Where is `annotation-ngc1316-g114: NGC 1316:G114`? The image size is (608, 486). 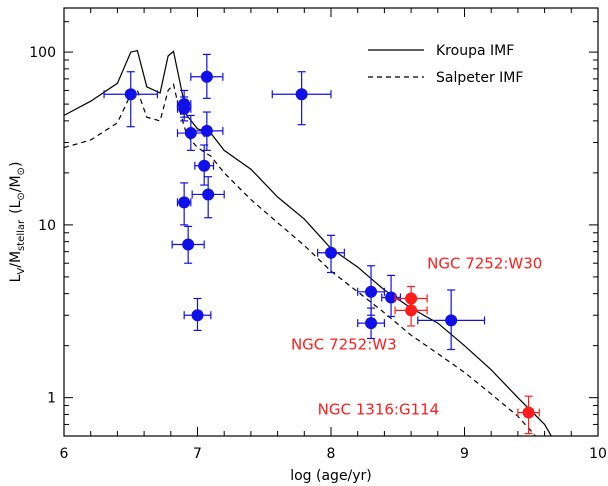 annotation-ngc1316-g114: NGC 1316:G114 is located at coordinates (379, 409).